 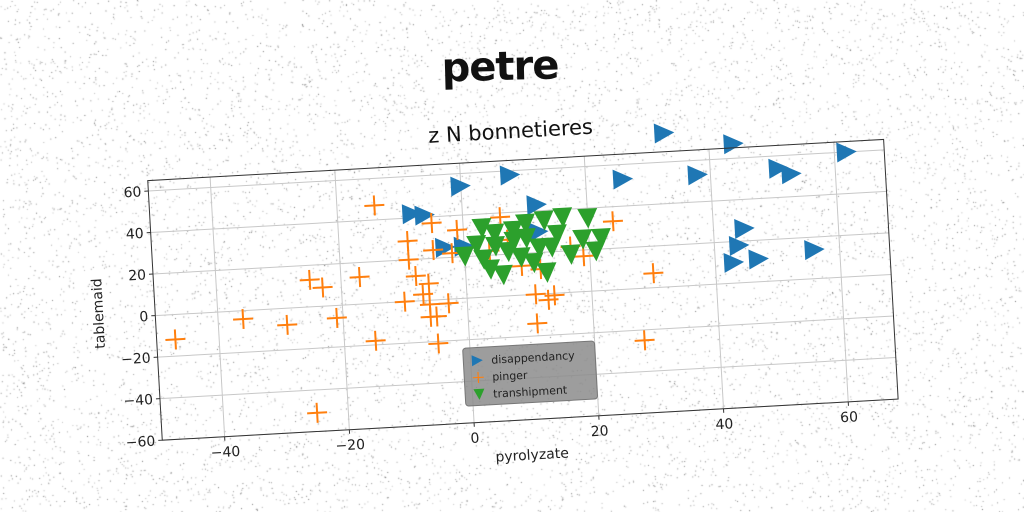 I want to click on y-tick-label: 40, so click(x=134, y=234).